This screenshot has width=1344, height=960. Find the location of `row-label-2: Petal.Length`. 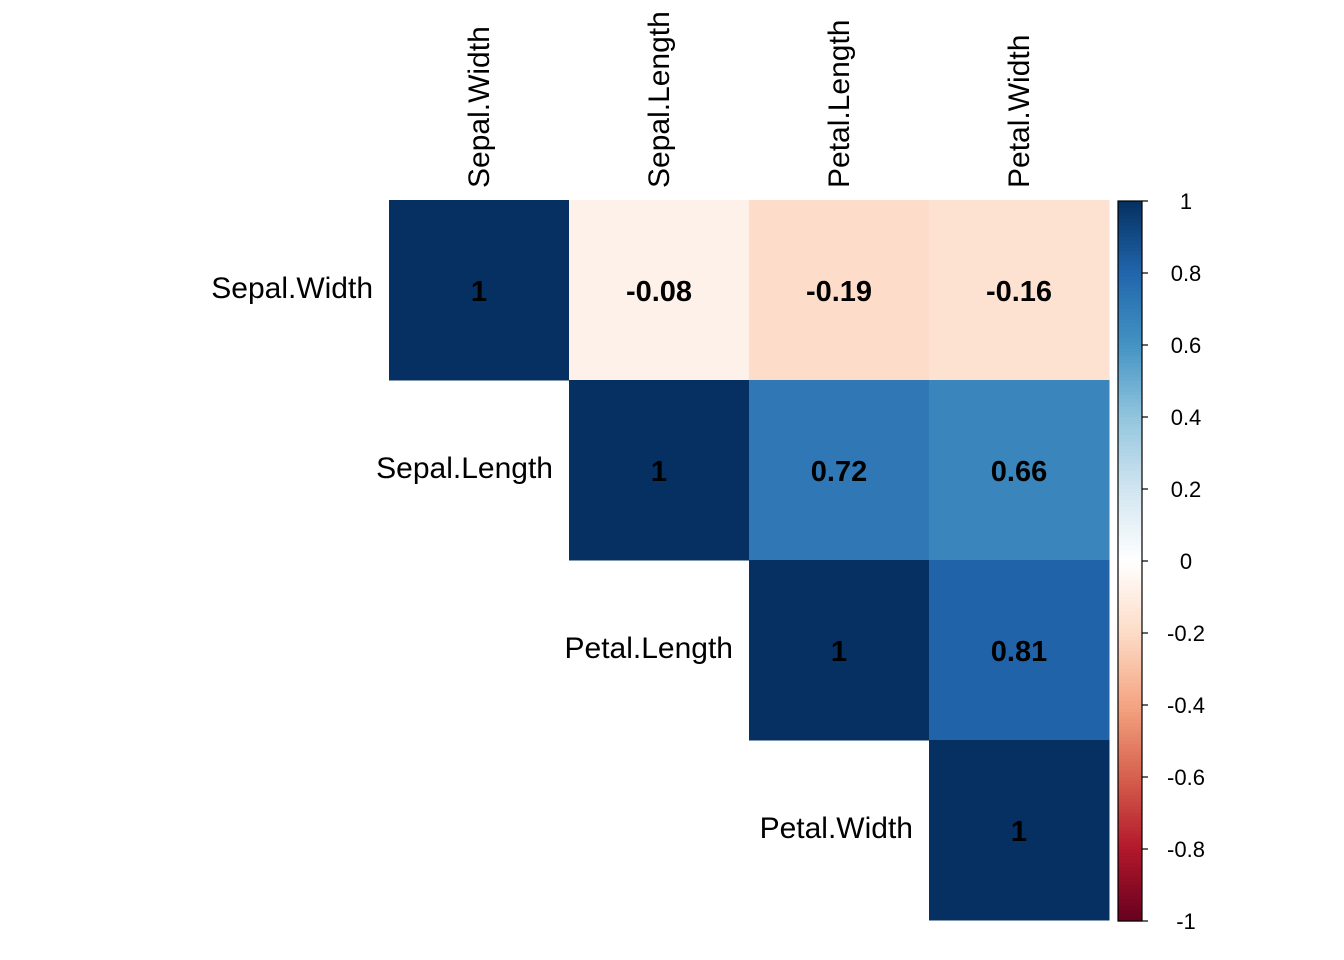

row-label-2: Petal.Length is located at coordinates (649, 648).